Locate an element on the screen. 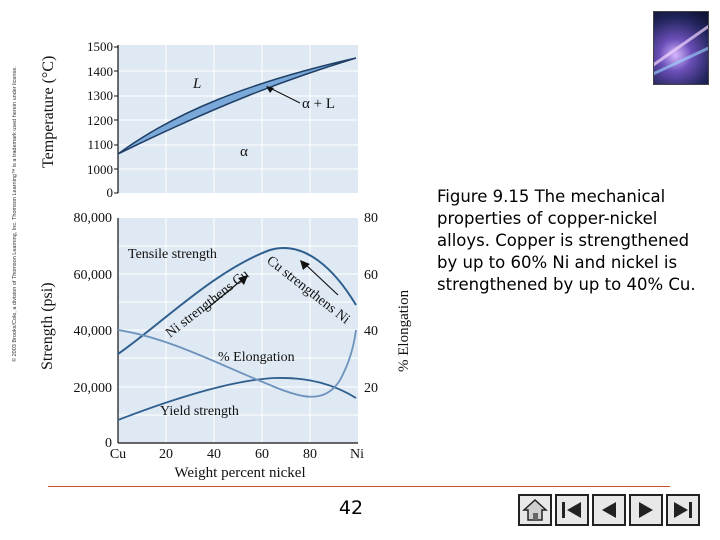 Image resolution: width=720 pixels, height=540 pixels. book-cover-thumbnail is located at coordinates (681, 48).